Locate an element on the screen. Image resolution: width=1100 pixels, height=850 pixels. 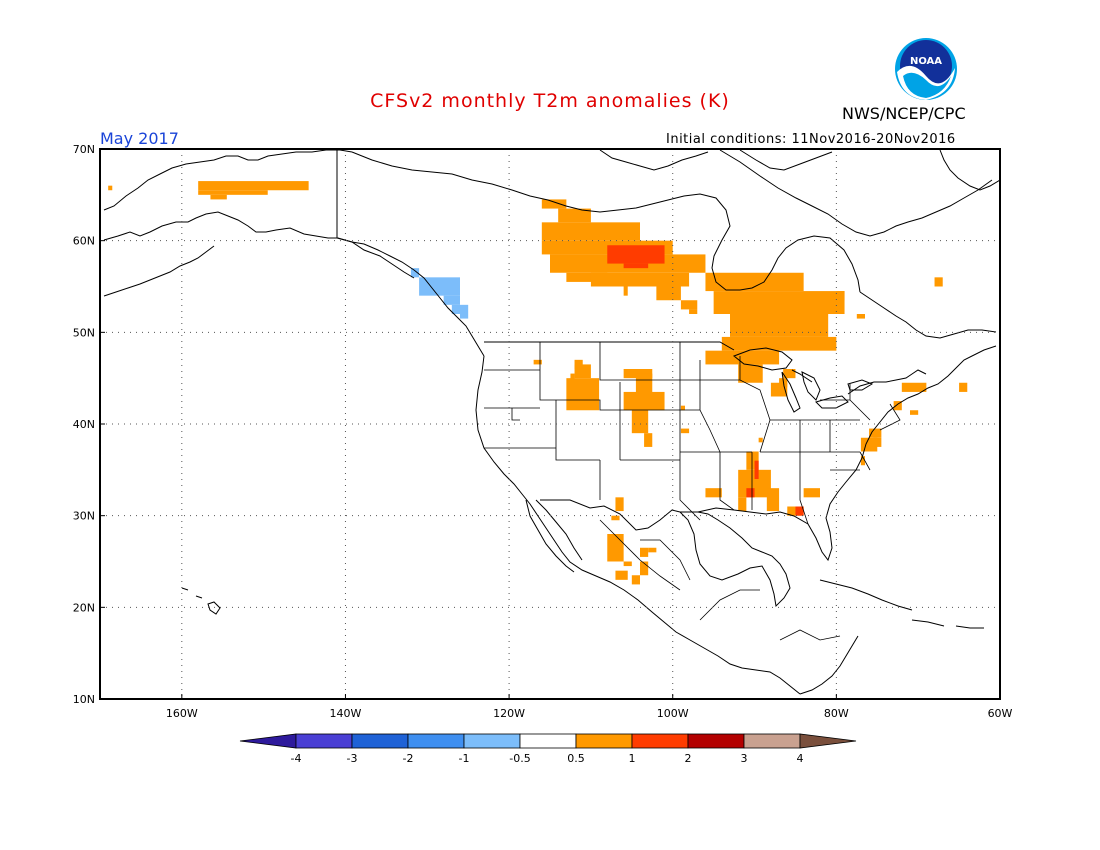
valid-month-label: May 2017 is located at coordinates (139, 138).